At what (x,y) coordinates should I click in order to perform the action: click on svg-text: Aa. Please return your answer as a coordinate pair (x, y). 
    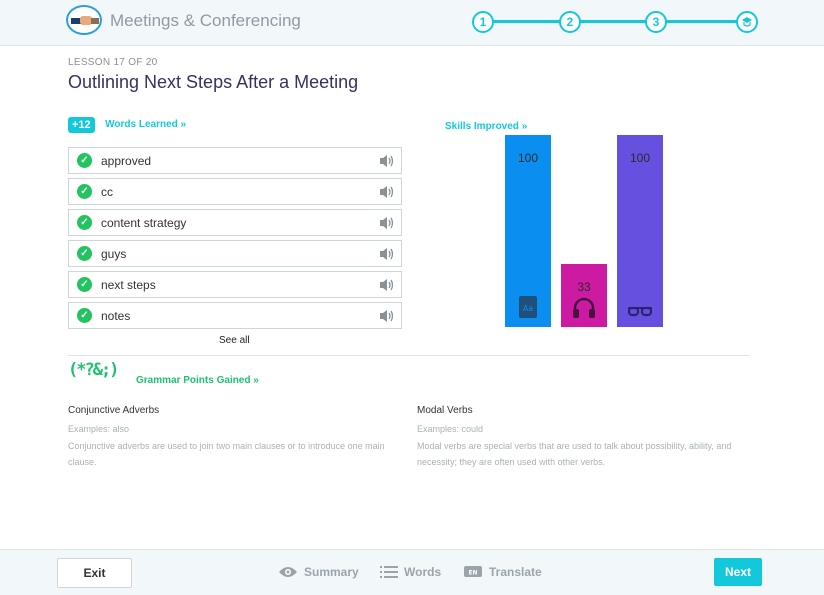
    Looking at the image, I should click on (528, 308).